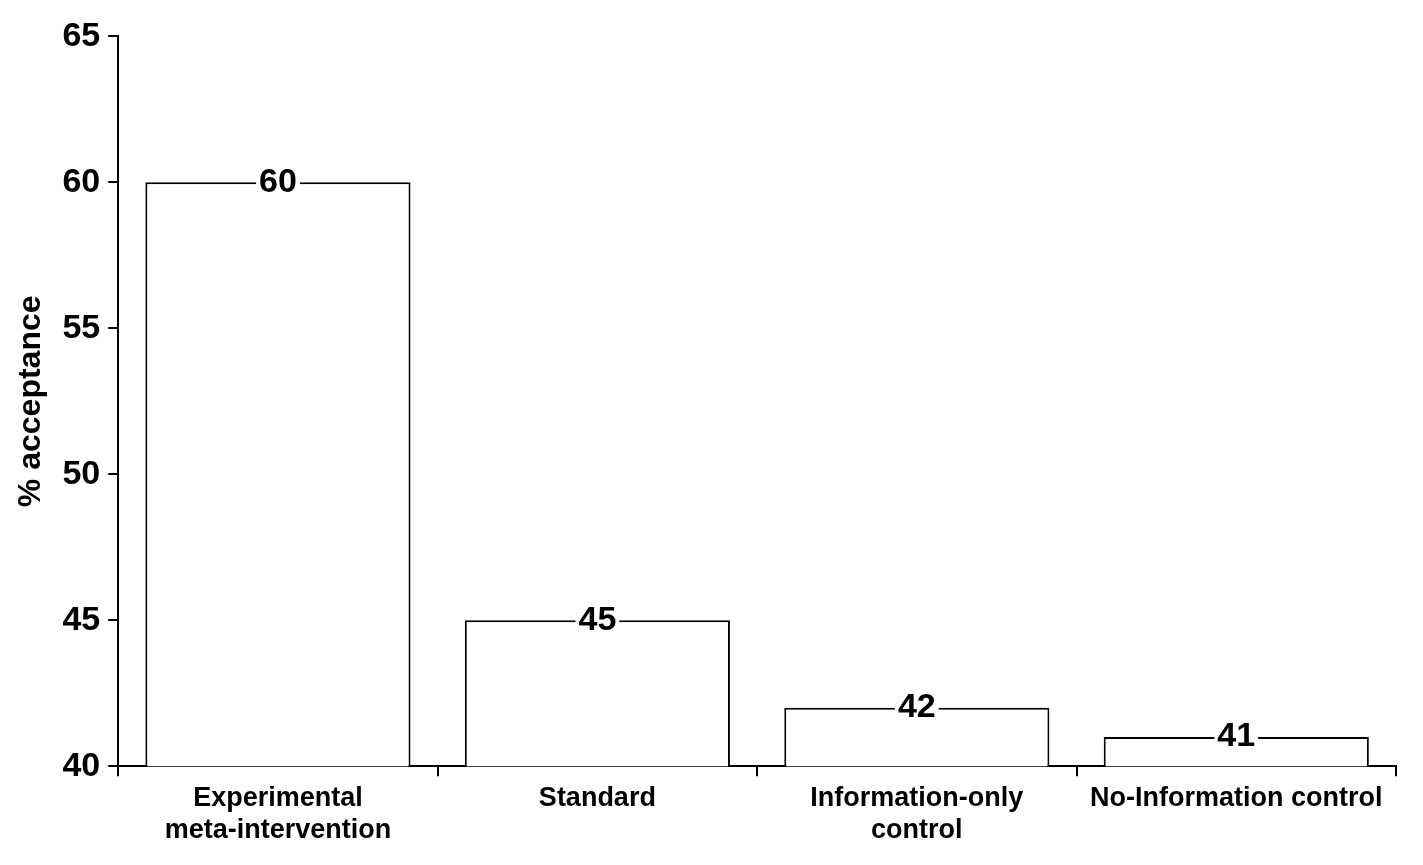 Image resolution: width=1423 pixels, height=865 pixels. Describe the element at coordinates (81, 179) in the screenshot. I see `y-tick-label: 60` at that location.